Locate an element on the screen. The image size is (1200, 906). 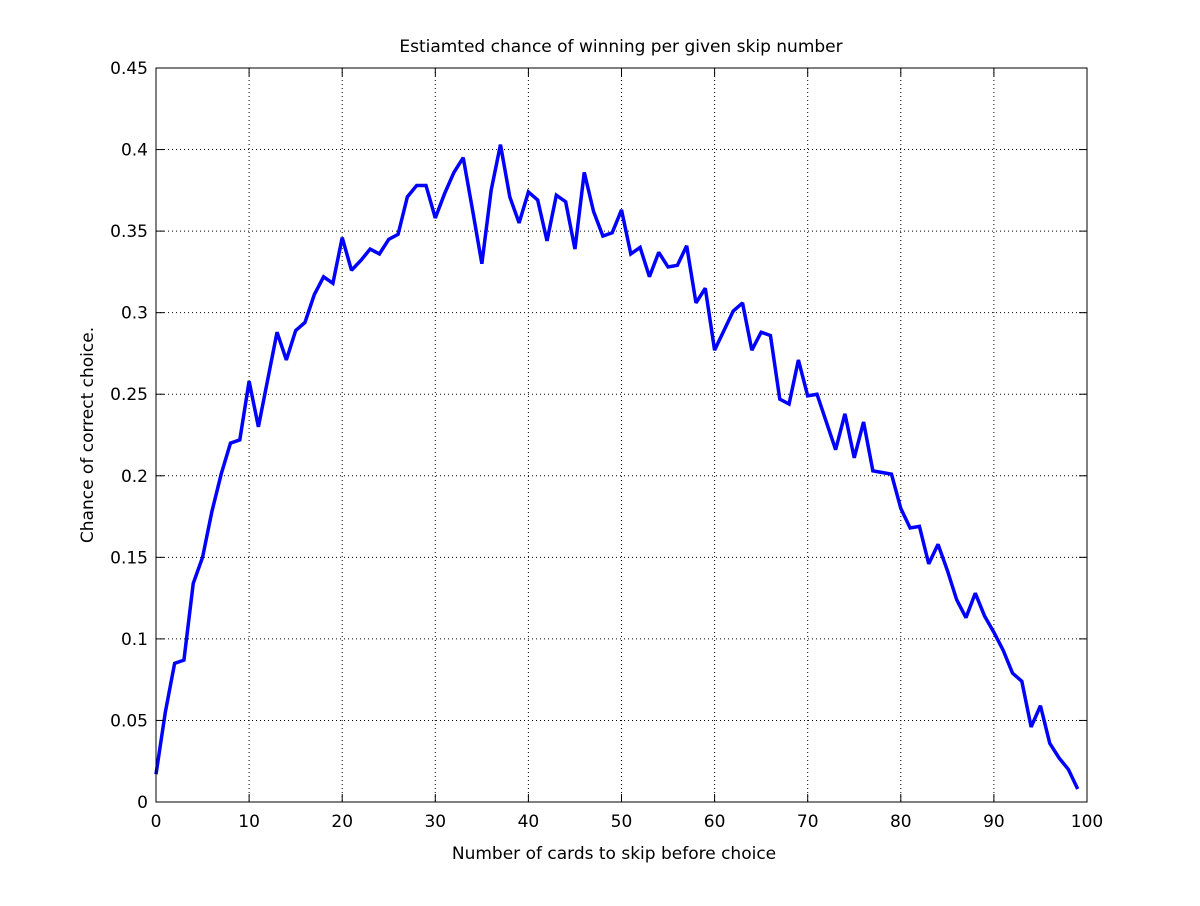
y-tick-label: 0.2 is located at coordinates (134, 477).